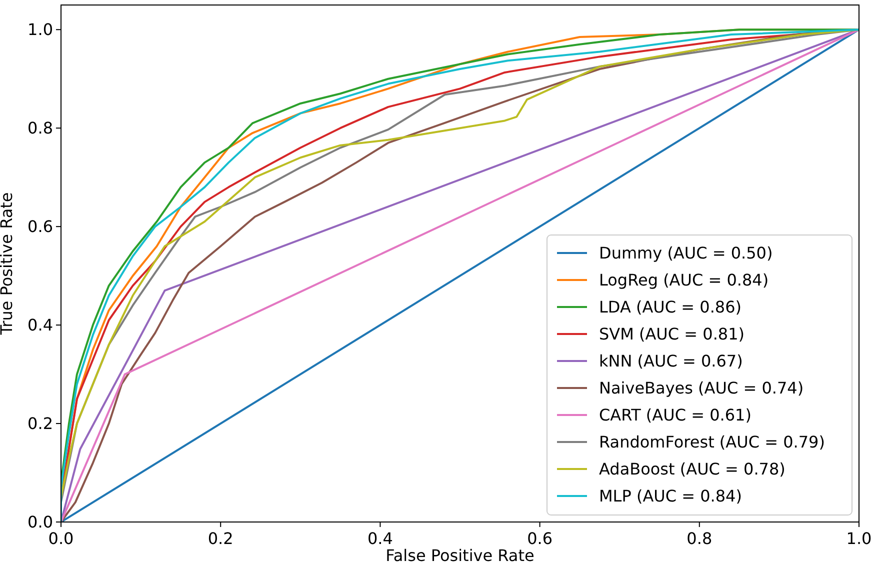 Image resolution: width=877 pixels, height=569 pixels. Describe the element at coordinates (61, 538) in the screenshot. I see `x-tick-label: 0.0` at that location.